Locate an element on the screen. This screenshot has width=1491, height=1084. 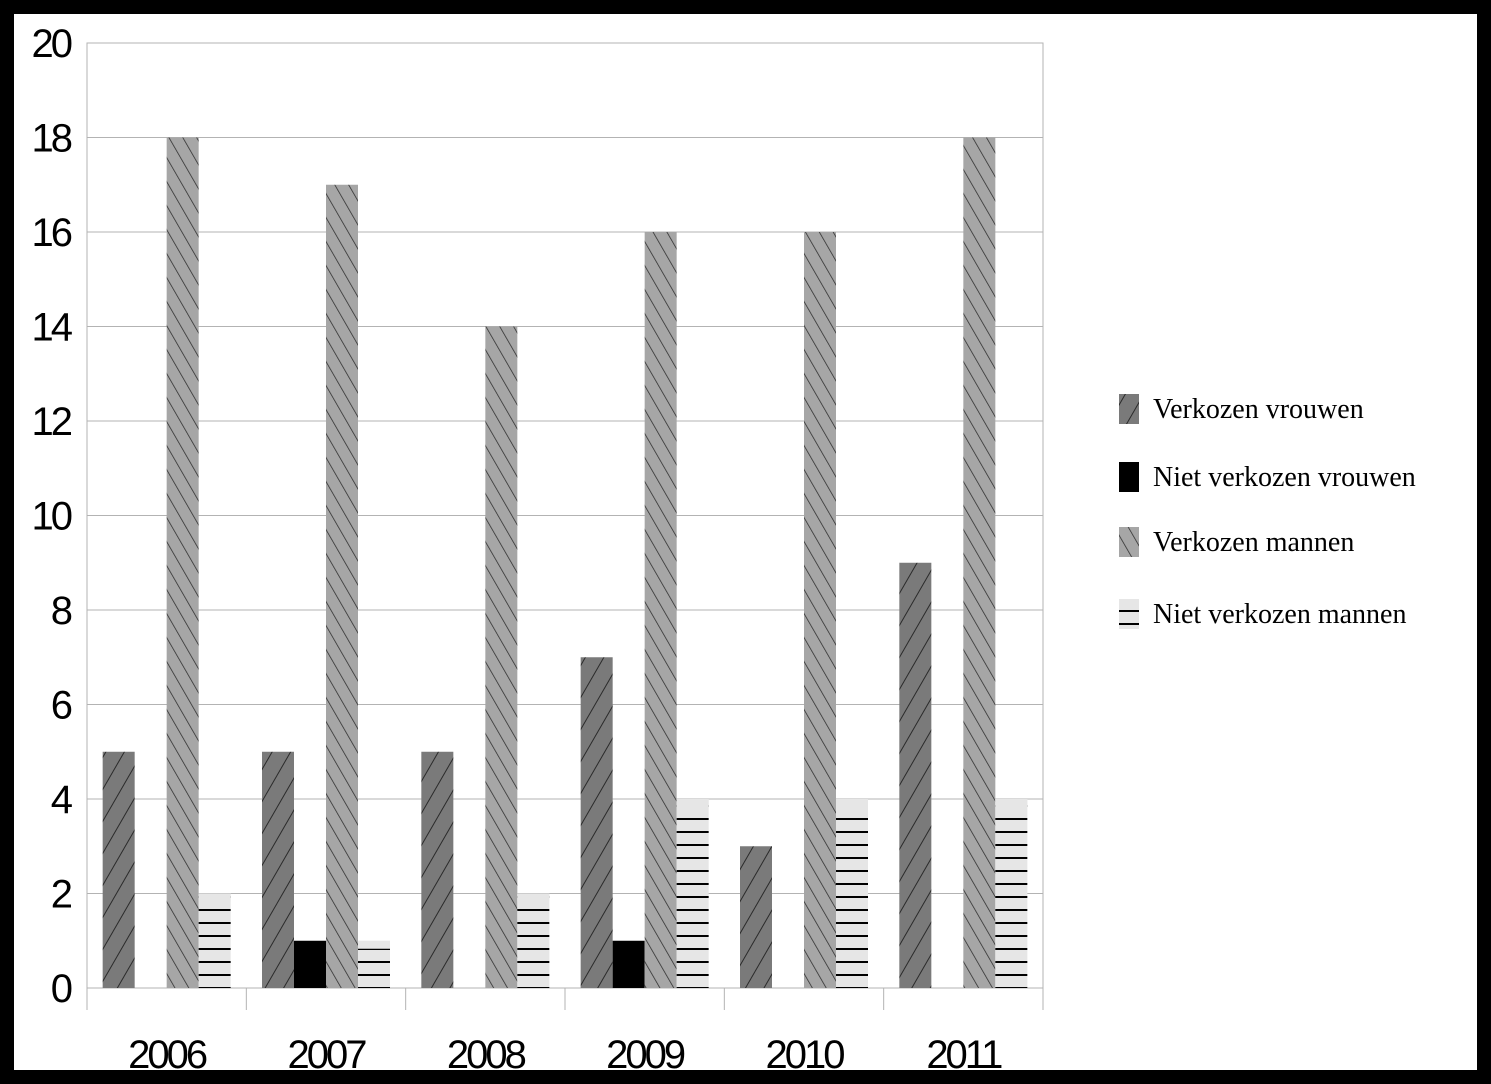
legend-label: Niet verkozen mannen is located at coordinates (1279, 614).